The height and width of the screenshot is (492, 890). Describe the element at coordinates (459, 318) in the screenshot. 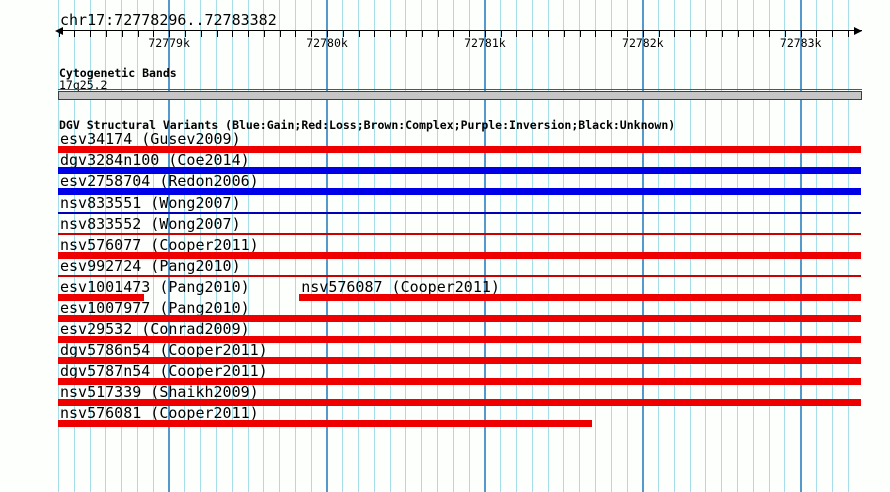

I see `variant-bar-esv1007977` at that location.